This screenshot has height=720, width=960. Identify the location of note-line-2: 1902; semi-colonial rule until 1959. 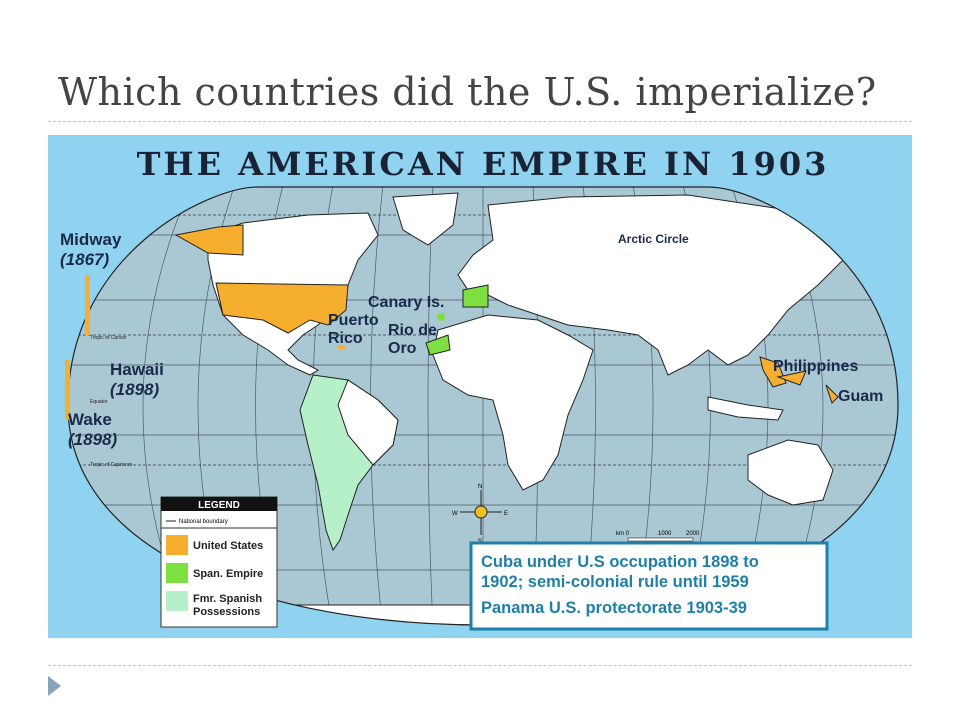
(615, 582).